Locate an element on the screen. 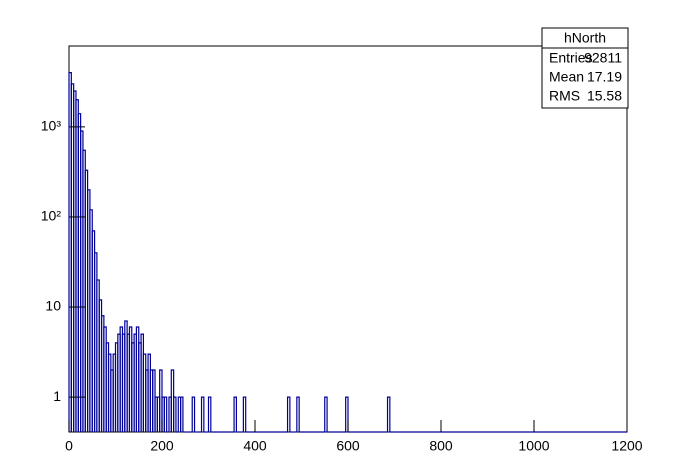 This screenshot has width=696, height=472. stats-title: hNorth is located at coordinates (585, 38).